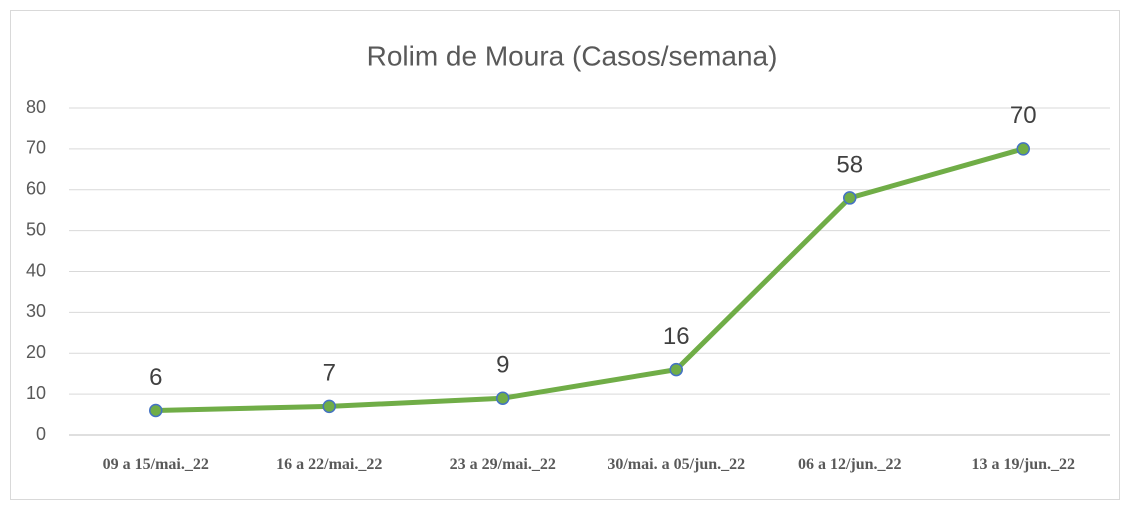  I want to click on x-tick-label: 23 a 29/mai._22, so click(502, 464).